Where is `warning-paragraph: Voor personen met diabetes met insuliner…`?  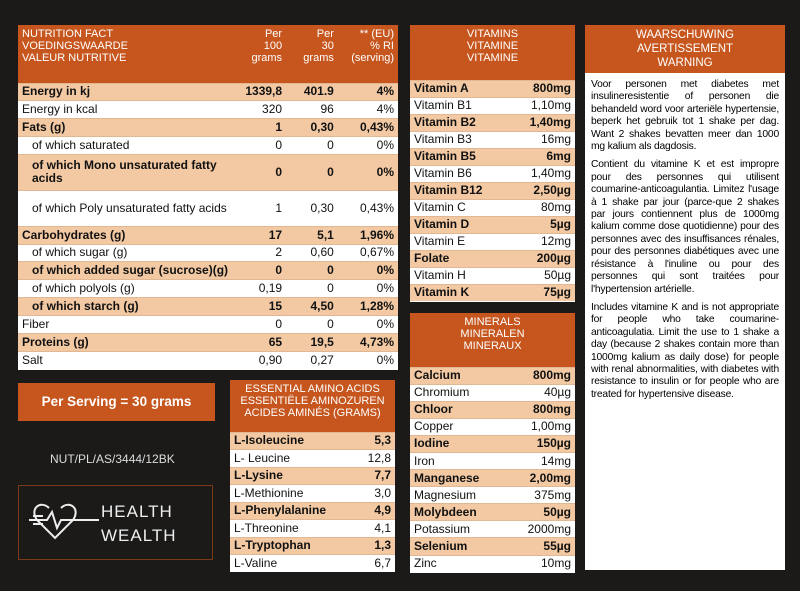 warning-paragraph: Voor personen met diabetes met insuliner… is located at coordinates (685, 116).